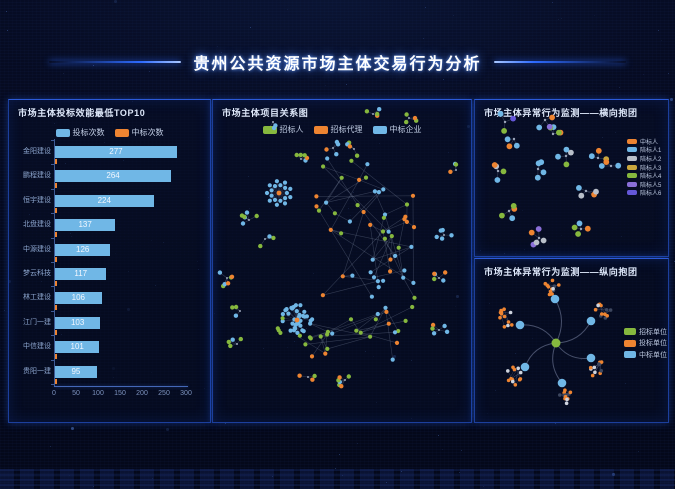 The width and height of the screenshot is (675, 489). What do you see at coordinates (346, 129) in the screenshot?
I see `legend-label: 招标代理` at bounding box center [346, 129].